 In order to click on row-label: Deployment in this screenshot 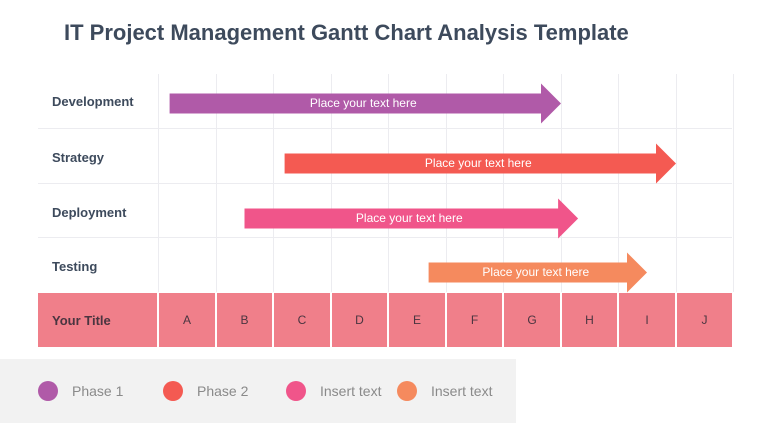, I will do `click(89, 212)`.